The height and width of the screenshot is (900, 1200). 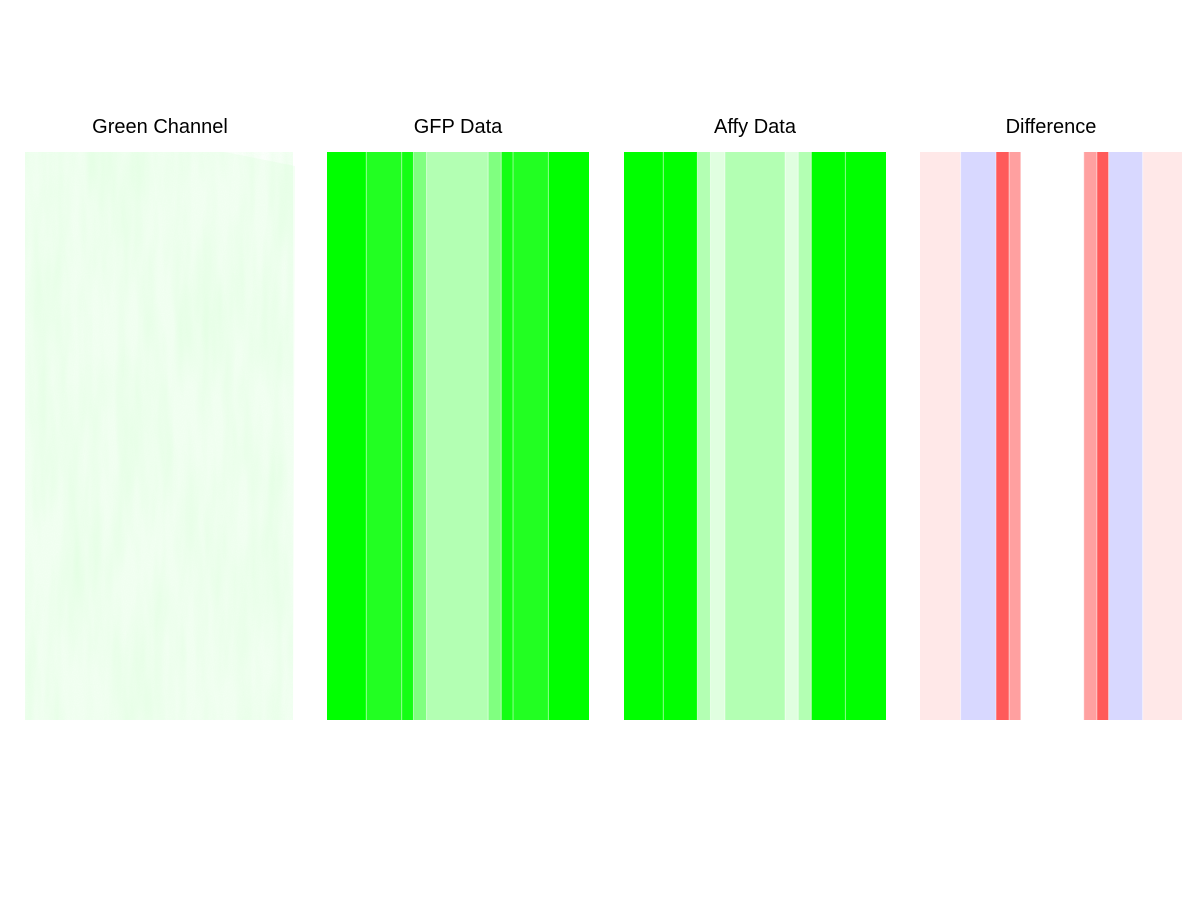 I want to click on affy-data-heatmap, so click(x=755, y=436).